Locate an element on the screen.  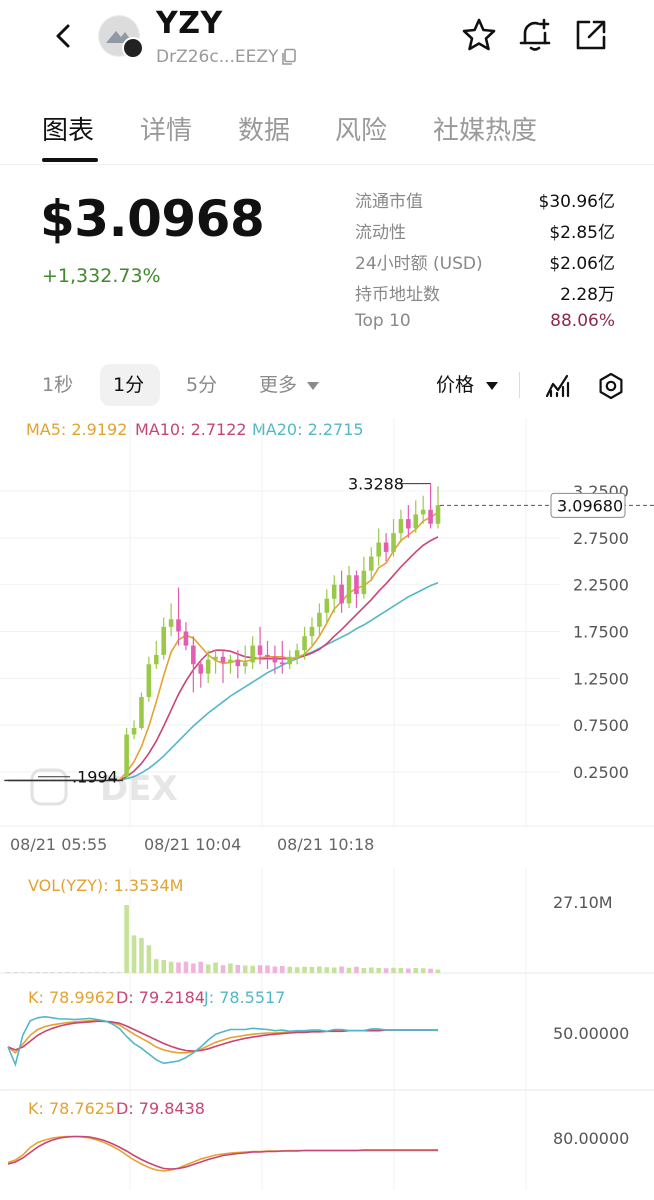
bell-plus-icon is located at coordinates (535, 35).